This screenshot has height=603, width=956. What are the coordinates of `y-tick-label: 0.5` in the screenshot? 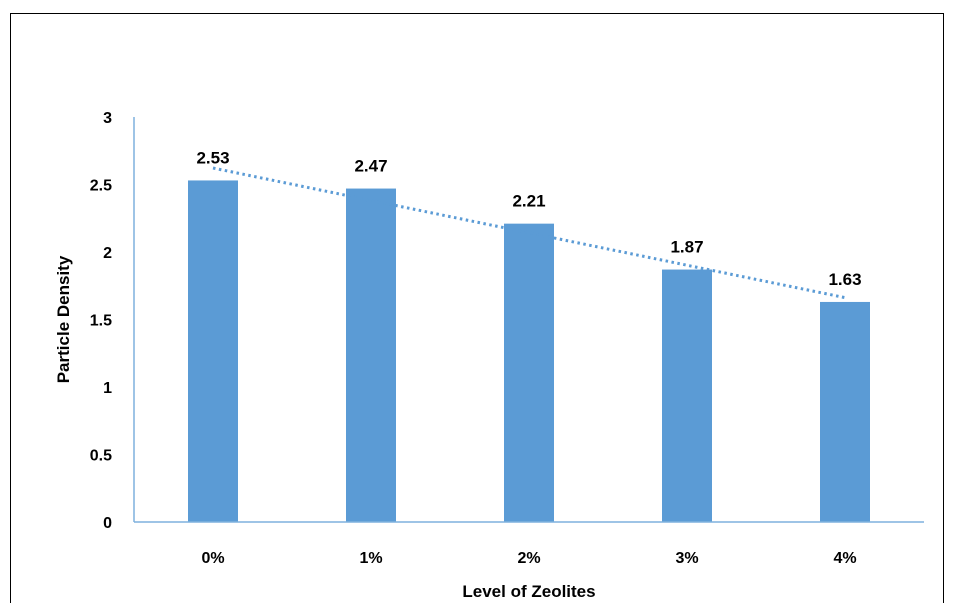 It's located at (101, 456).